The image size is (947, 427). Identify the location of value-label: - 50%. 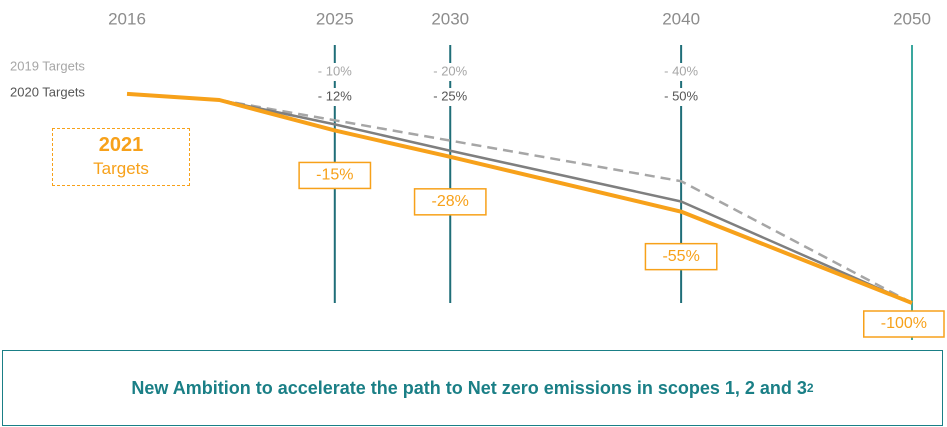
(681, 95).